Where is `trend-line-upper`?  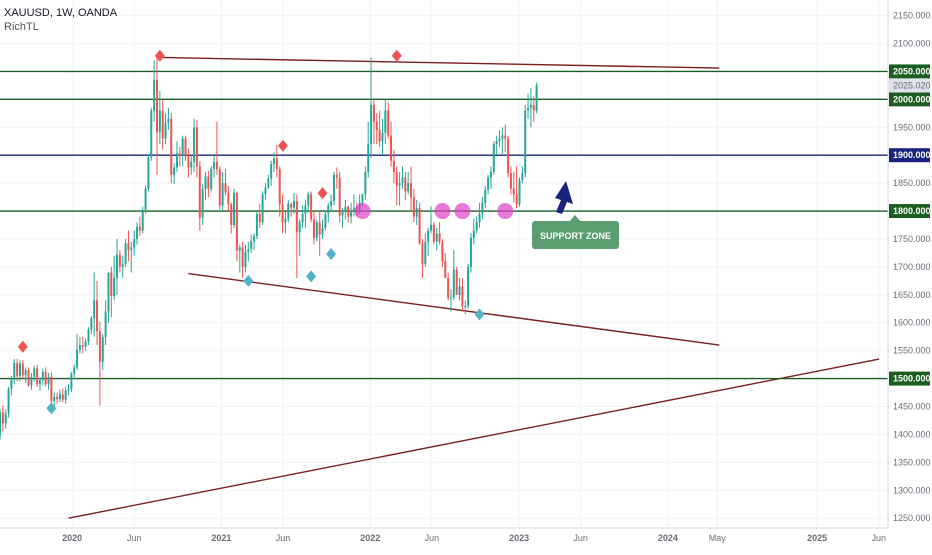 trend-line-upper is located at coordinates (439, 62).